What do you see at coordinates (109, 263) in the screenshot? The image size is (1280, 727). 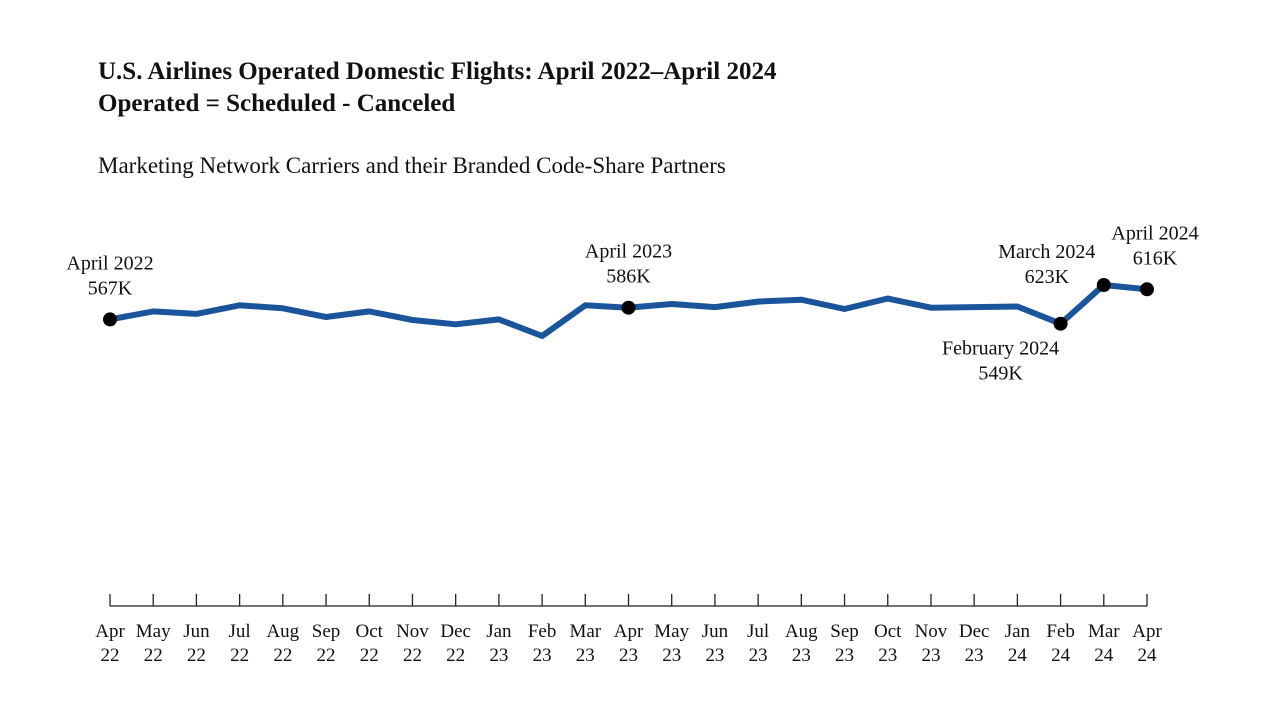 I see `annotation-label: April 2022` at bounding box center [109, 263].